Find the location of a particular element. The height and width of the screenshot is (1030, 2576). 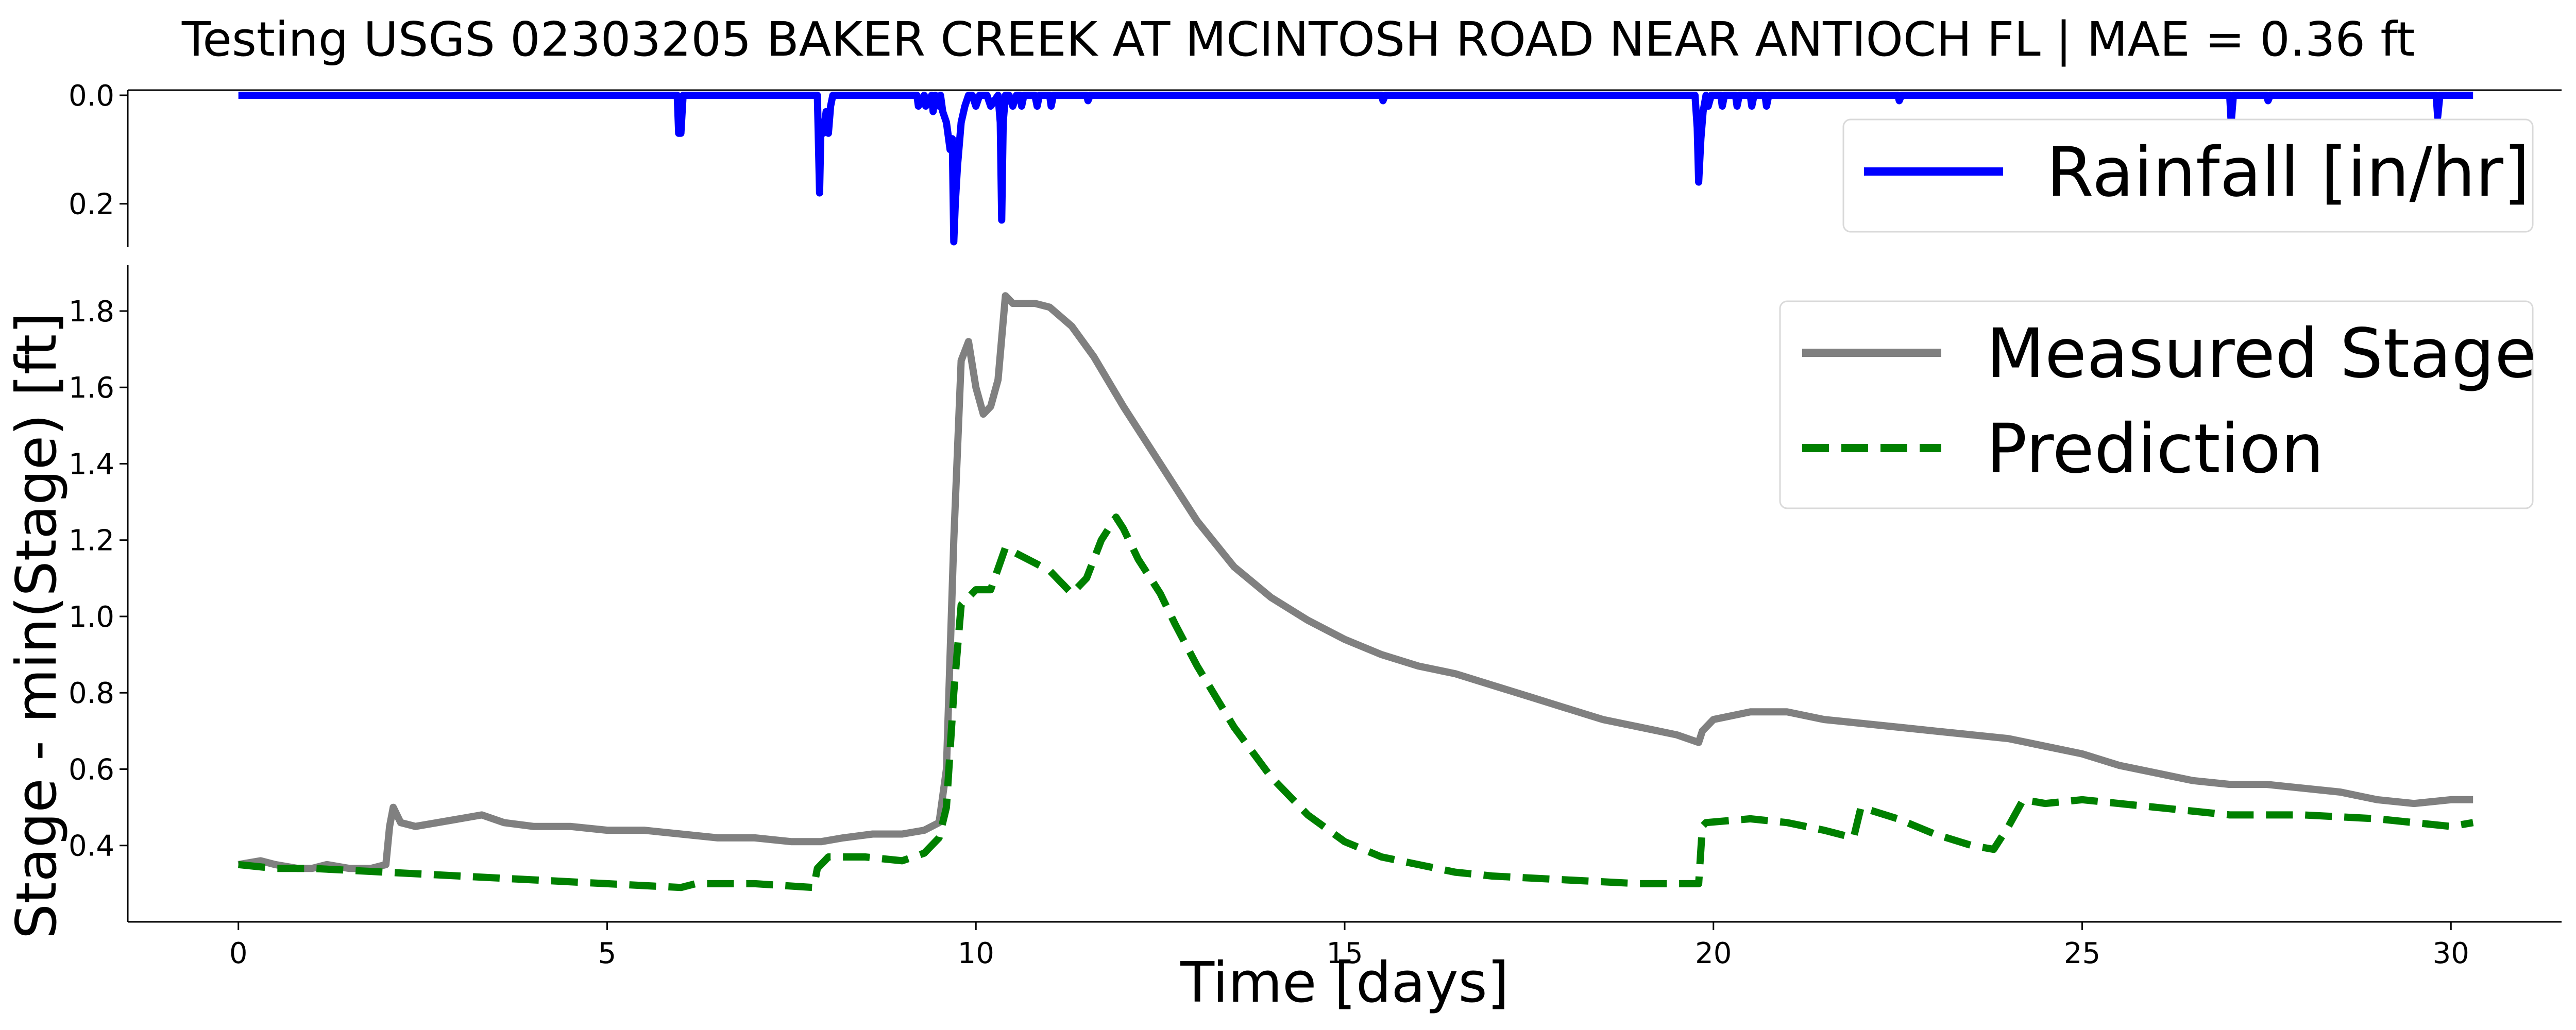

stage-y-tick-label: 0.8 is located at coordinates (91, 694).